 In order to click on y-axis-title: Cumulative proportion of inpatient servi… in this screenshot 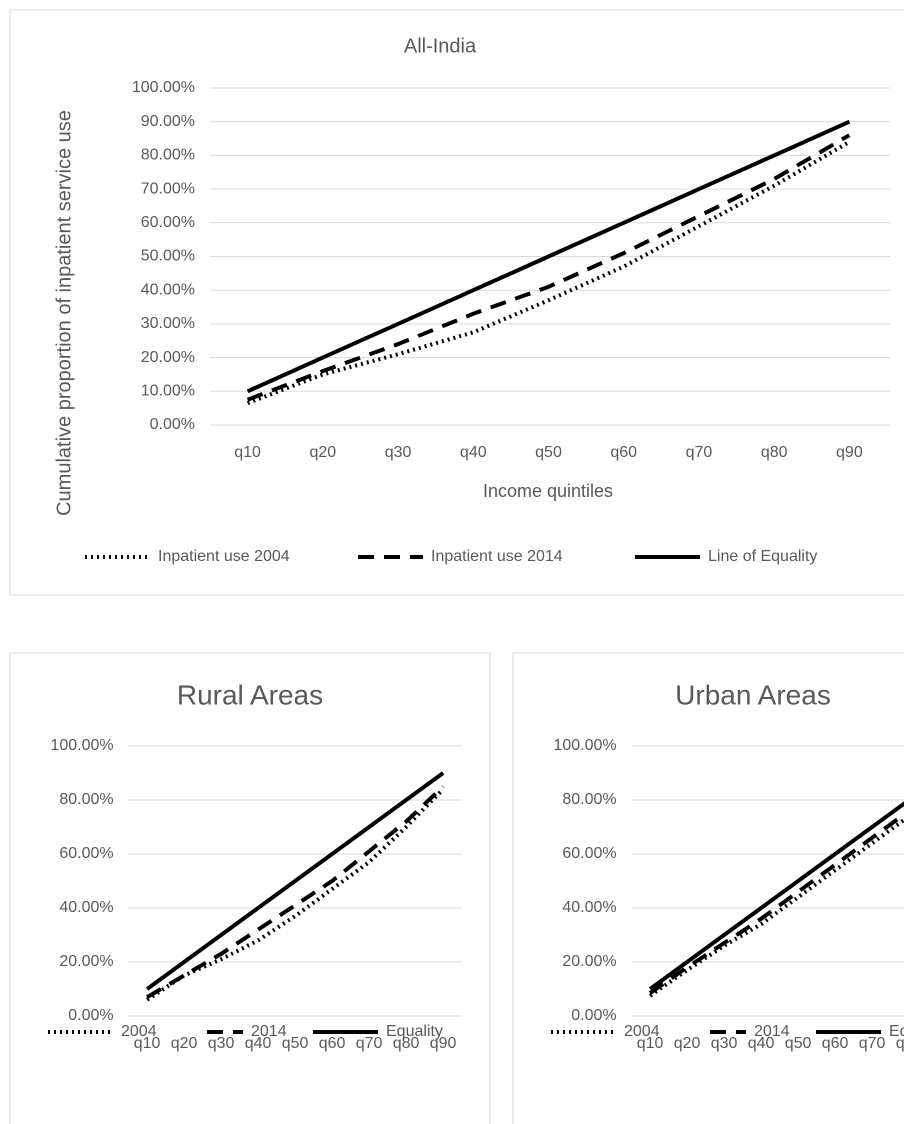, I will do `click(64, 313)`.